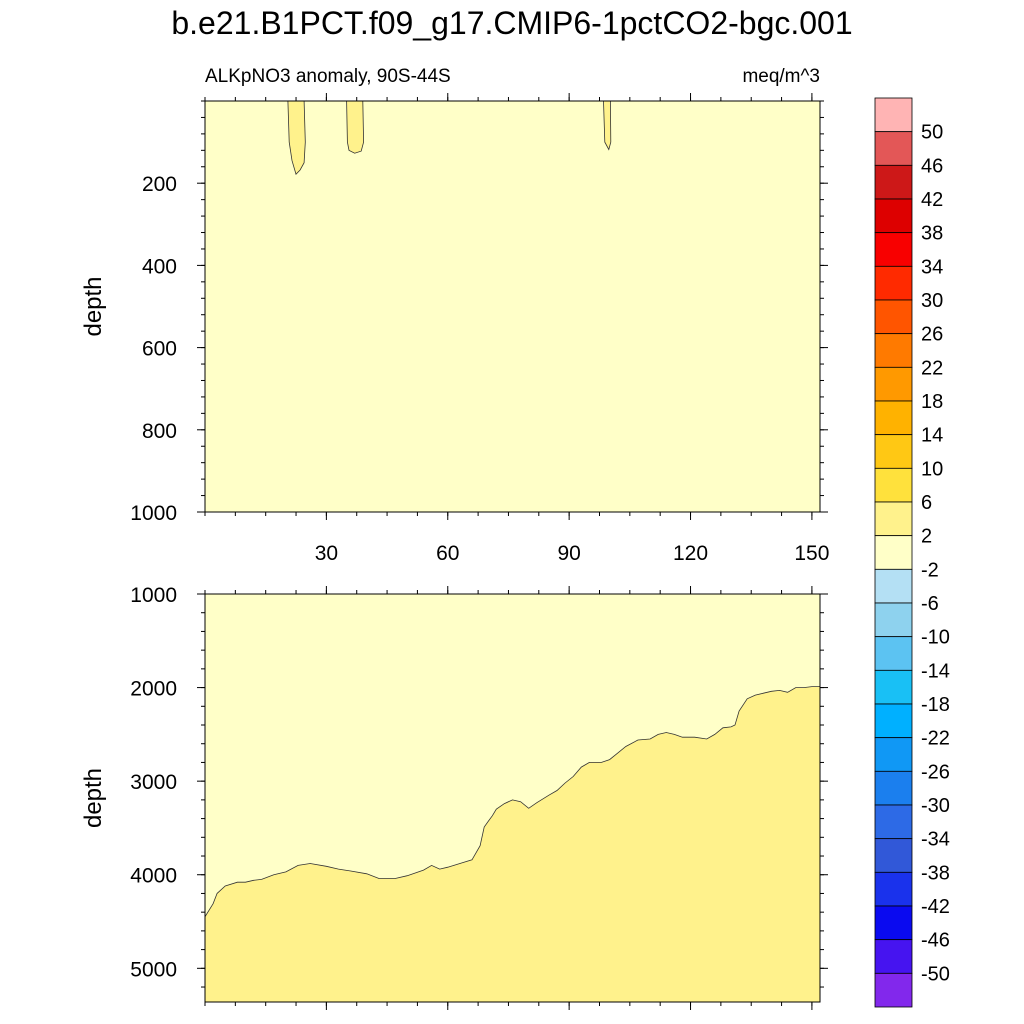 Image resolution: width=1024 pixels, height=1024 pixels. Describe the element at coordinates (932, 402) in the screenshot. I see `colorbar-label: 18` at that location.